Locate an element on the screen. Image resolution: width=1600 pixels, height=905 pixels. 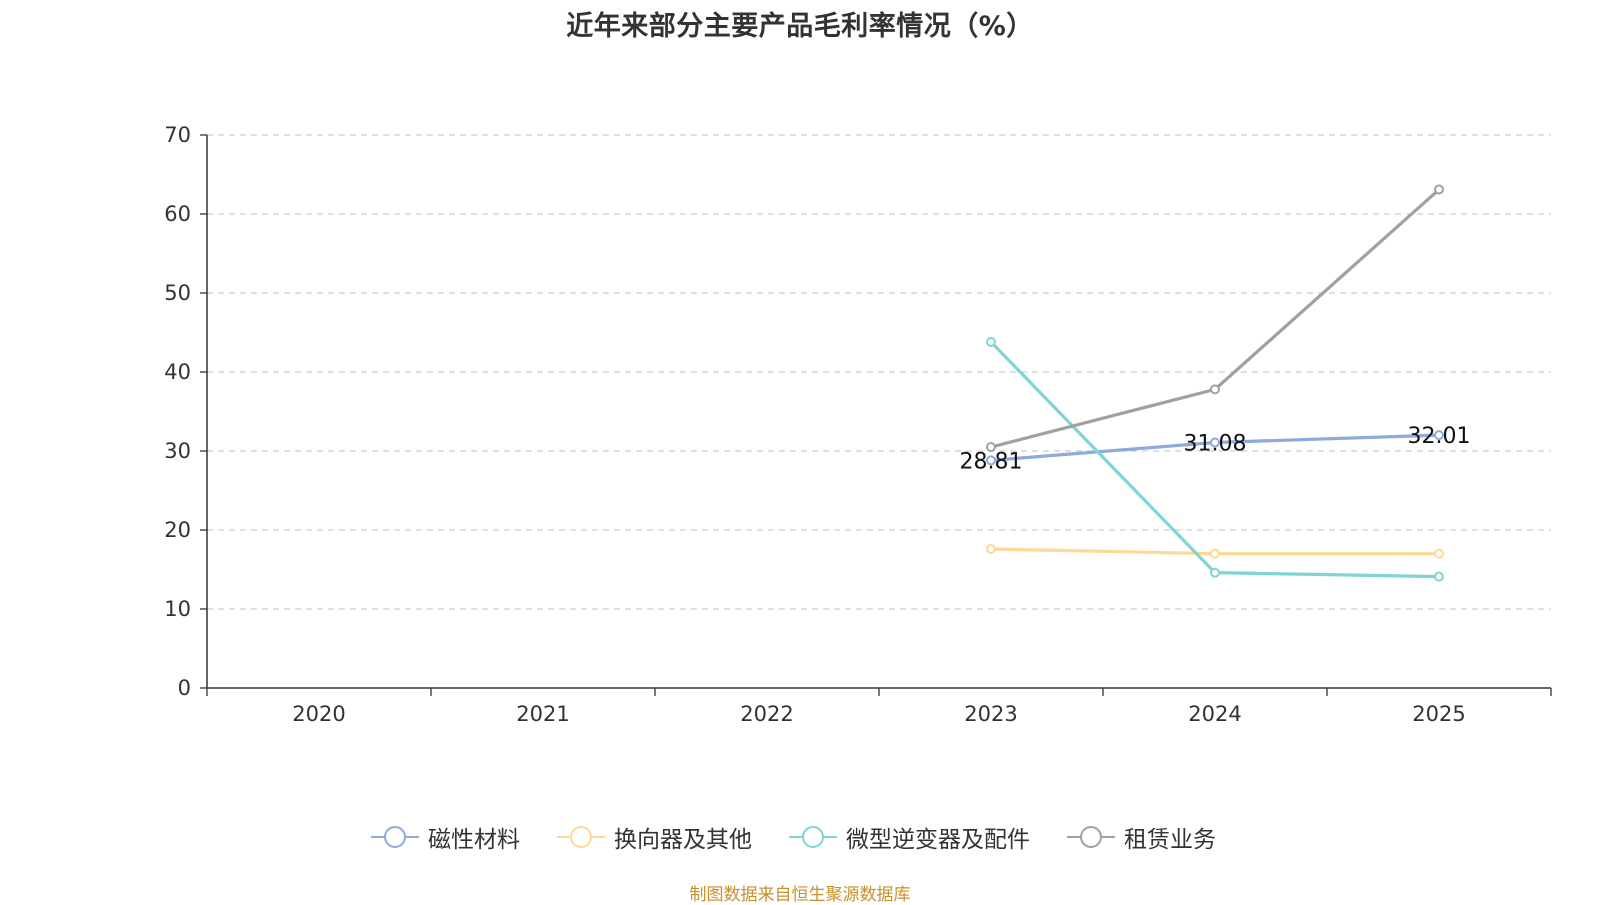
source-note: 制图数据来自恒生聚源数据库 is located at coordinates (800, 895).